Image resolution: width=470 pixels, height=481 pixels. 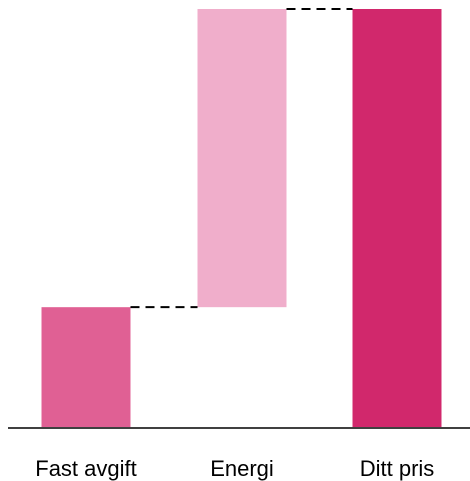 I want to click on x-tick-labels: Fast avgift Energi Ditt pris, so click(x=234, y=468).